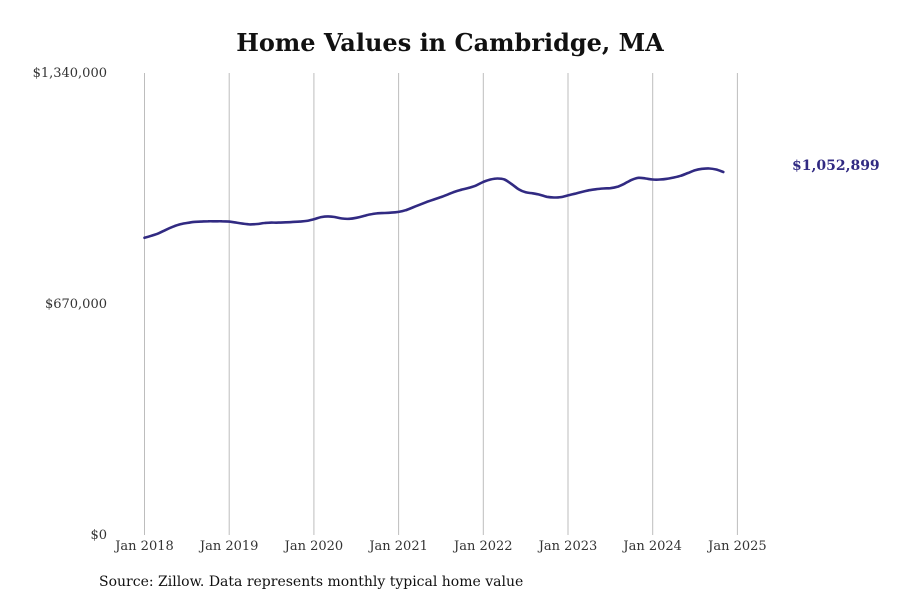  Describe the element at coordinates (76, 304) in the screenshot. I see `y-tick-label: $670,000` at that location.